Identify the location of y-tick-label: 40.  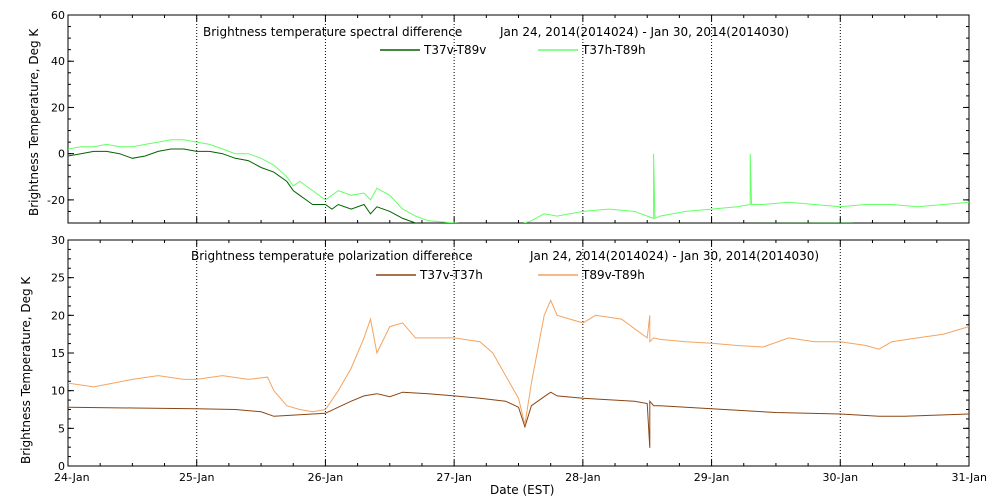
(58, 61).